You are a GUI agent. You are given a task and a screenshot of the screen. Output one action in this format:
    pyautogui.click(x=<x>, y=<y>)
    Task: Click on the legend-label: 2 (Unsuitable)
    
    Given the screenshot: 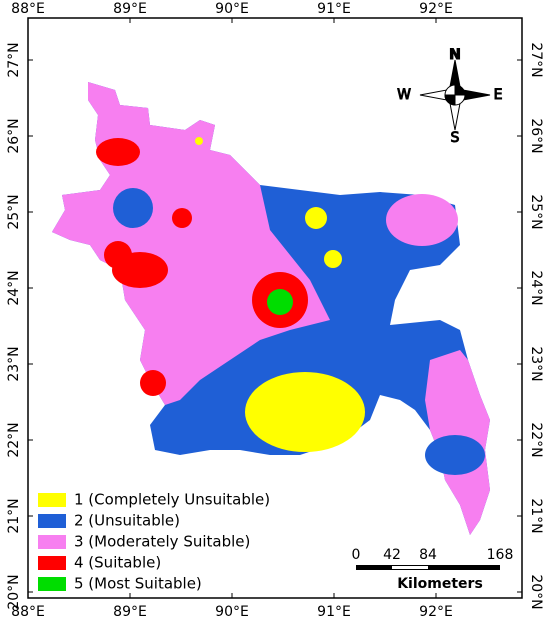 What is the action you would take?
    pyautogui.click(x=127, y=521)
    